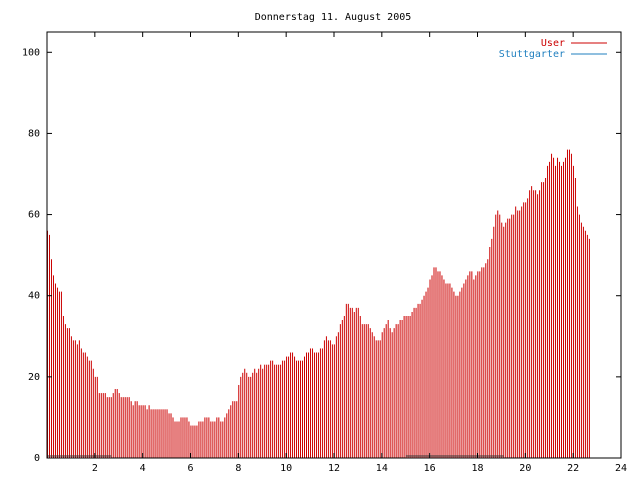 The height and width of the screenshot is (485, 640). I want to click on x-tick-label-4: 4, so click(143, 468).